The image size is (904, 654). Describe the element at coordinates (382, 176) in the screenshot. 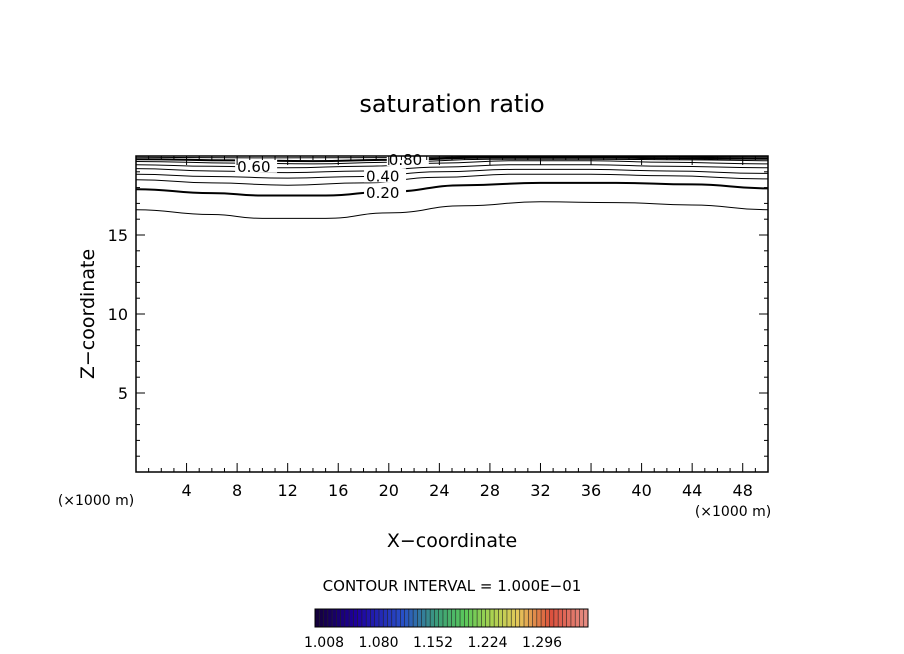

I see `contour-label: 0.40` at that location.